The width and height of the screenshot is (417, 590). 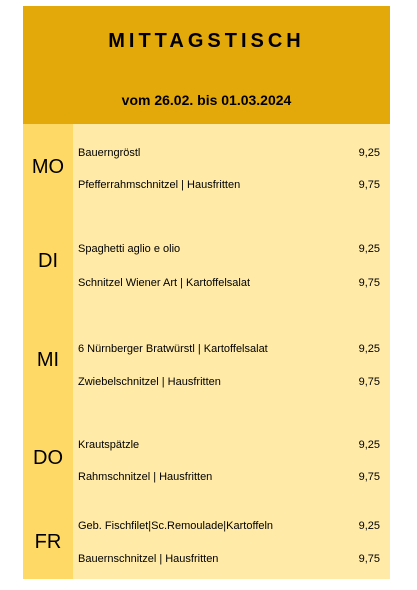 What do you see at coordinates (129, 249) in the screenshot?
I see `menu-item-name: Spaghetti aglio e olio` at bounding box center [129, 249].